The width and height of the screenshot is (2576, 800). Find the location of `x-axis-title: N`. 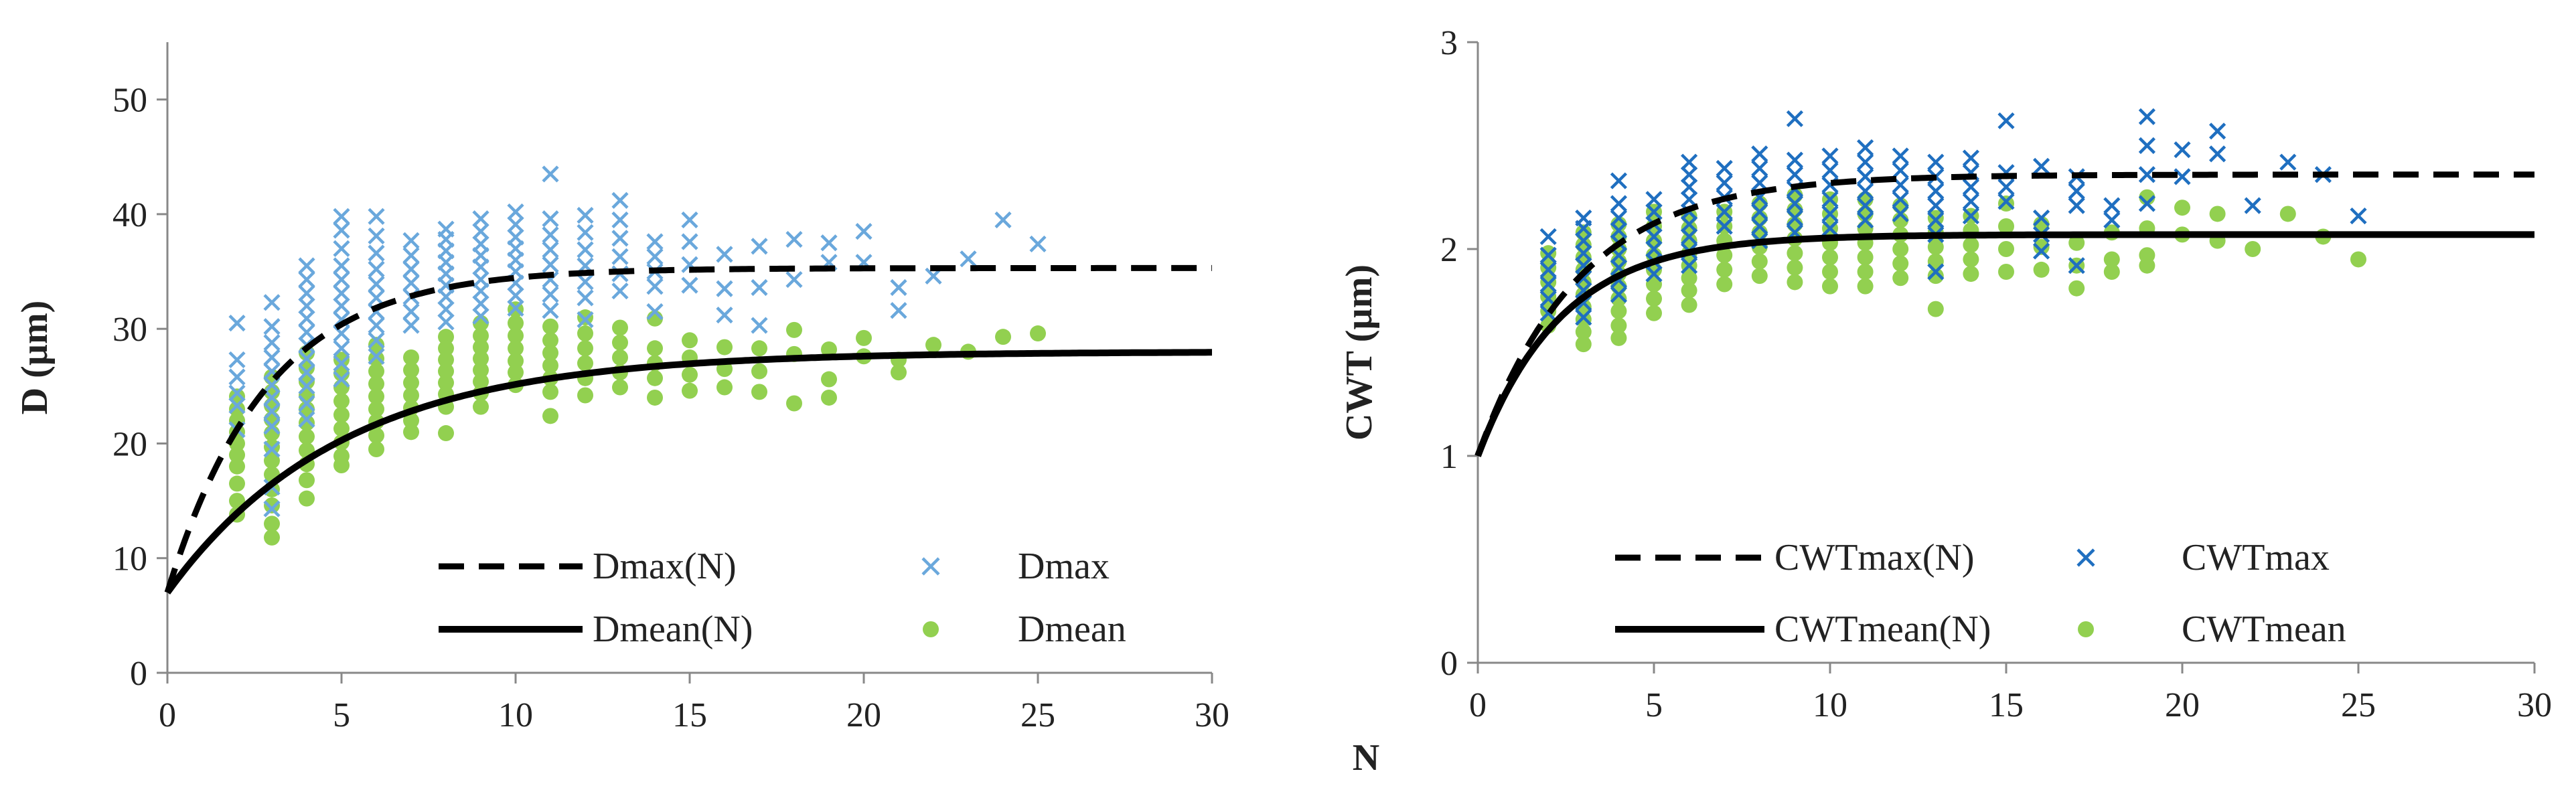

x-axis-title: N is located at coordinates (1366, 758).